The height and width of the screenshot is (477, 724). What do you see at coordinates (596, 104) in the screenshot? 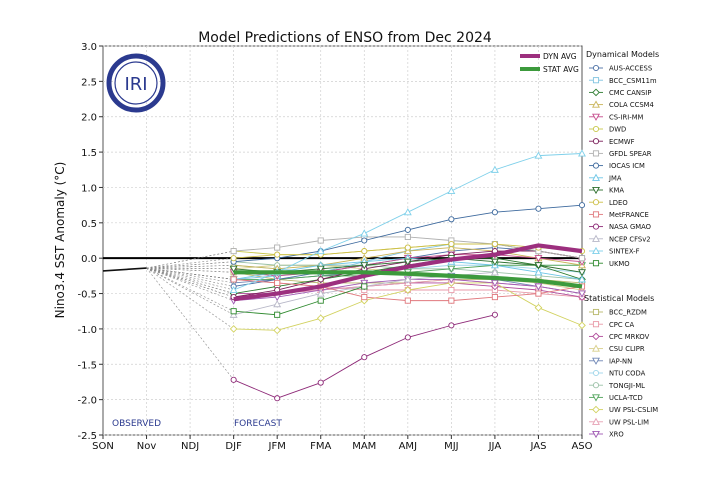
I see `legend-marker-cola-ccsm4` at bounding box center [596, 104].